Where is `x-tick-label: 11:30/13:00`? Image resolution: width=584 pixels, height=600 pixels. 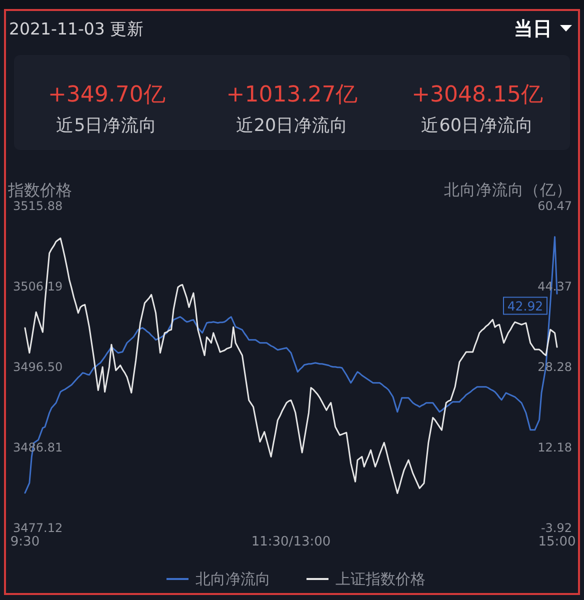
x-tick-label: 11:30/13:00 is located at coordinates (291, 542).